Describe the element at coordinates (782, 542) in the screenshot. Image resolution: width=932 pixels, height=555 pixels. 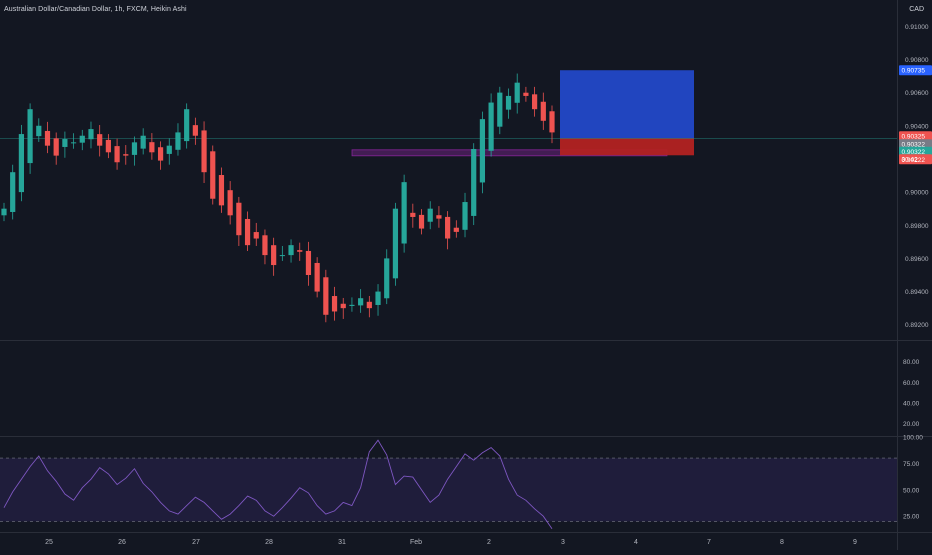
I see `time-tick-label: 8` at that location.